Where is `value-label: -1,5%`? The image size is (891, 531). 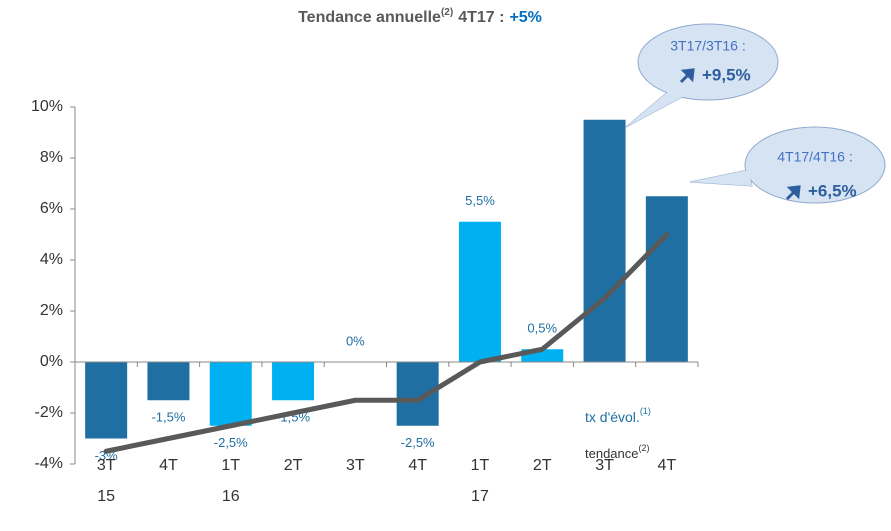
value-label: -1,5% is located at coordinates (168, 417).